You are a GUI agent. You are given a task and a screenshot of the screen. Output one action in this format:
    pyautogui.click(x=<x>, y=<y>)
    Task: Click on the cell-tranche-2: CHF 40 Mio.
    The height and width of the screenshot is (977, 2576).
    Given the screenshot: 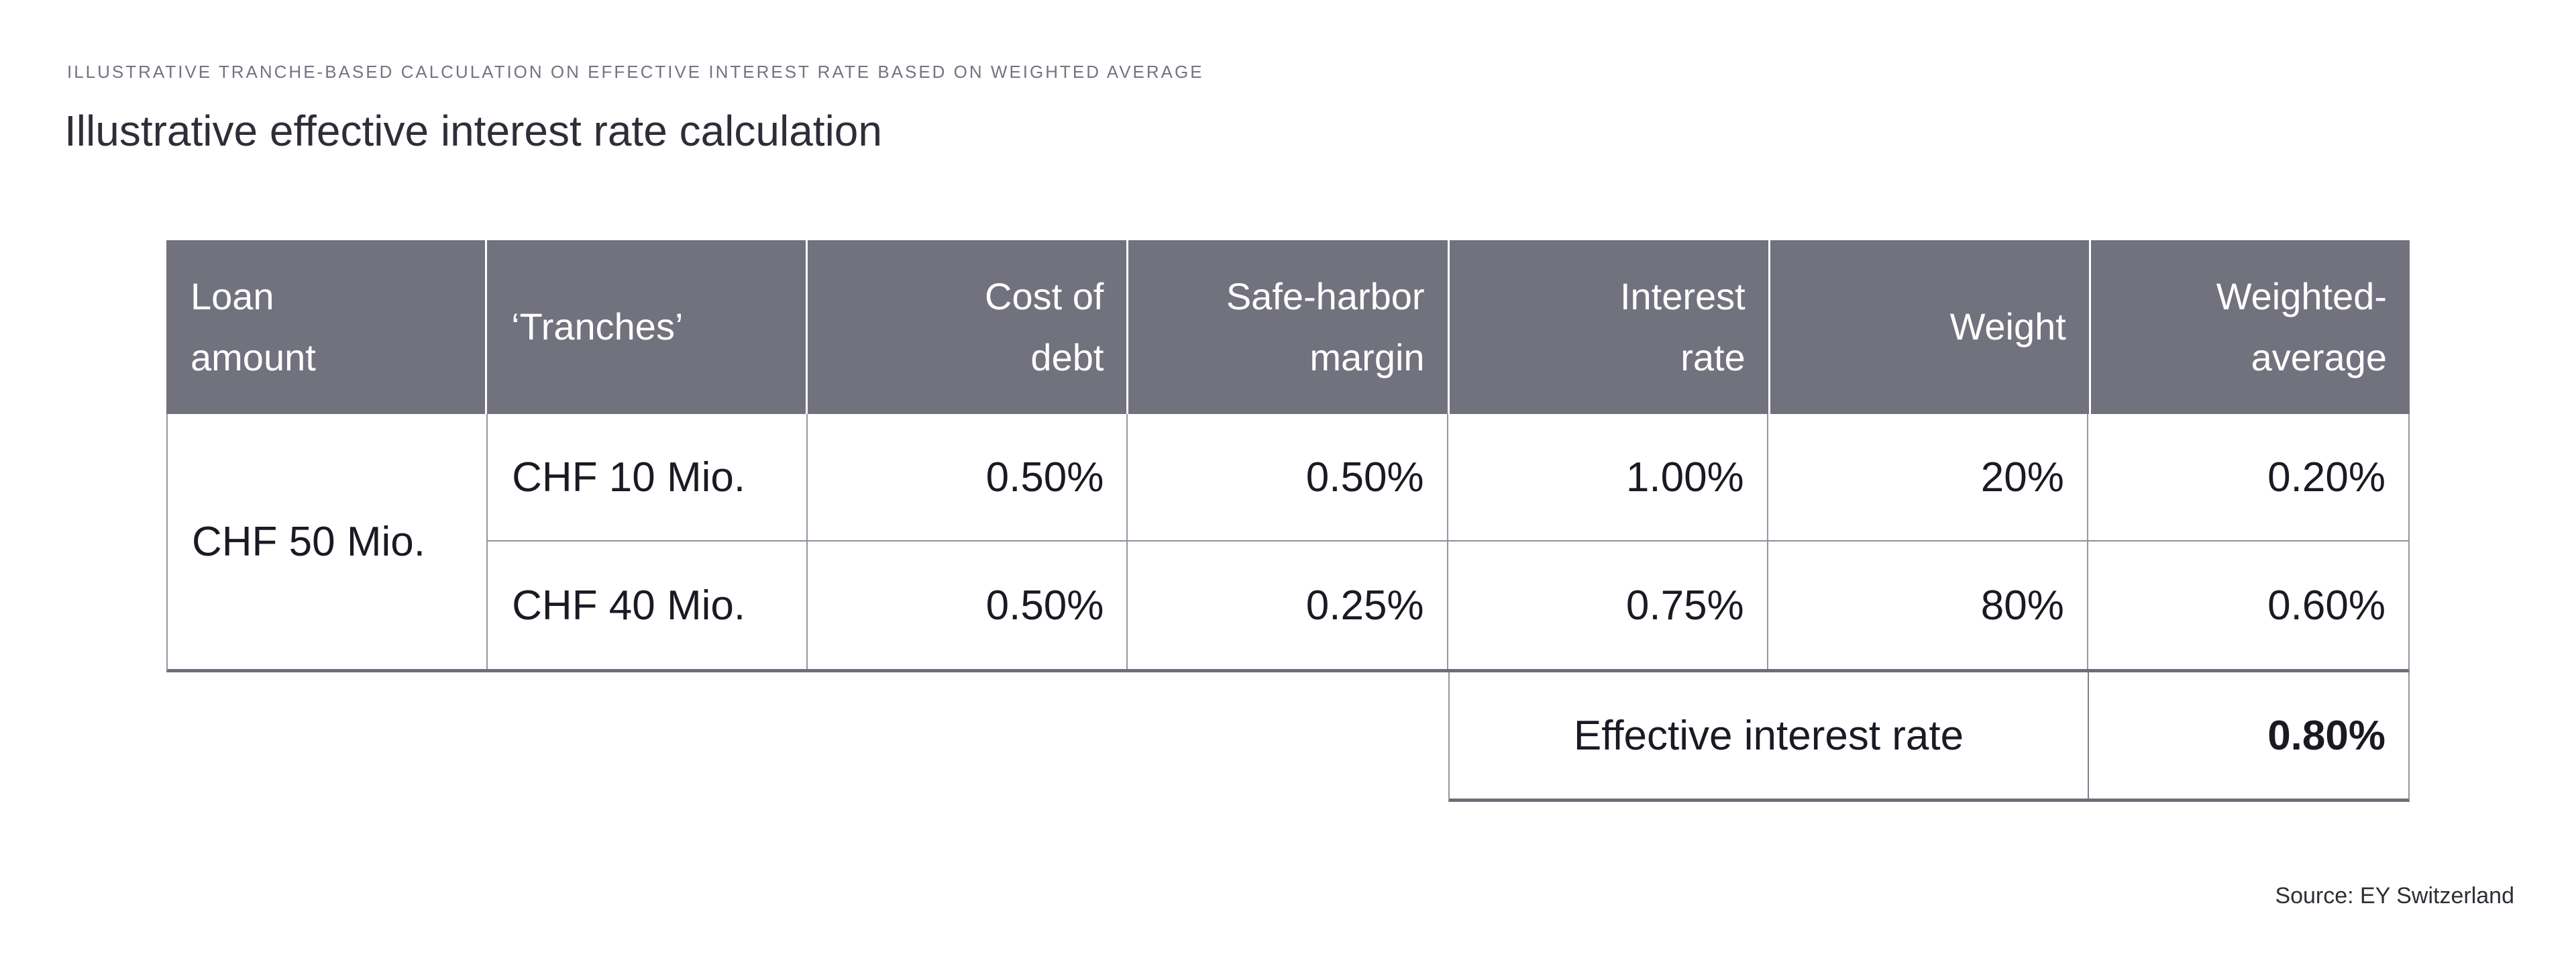 What is the action you would take?
    pyautogui.click(x=648, y=604)
    